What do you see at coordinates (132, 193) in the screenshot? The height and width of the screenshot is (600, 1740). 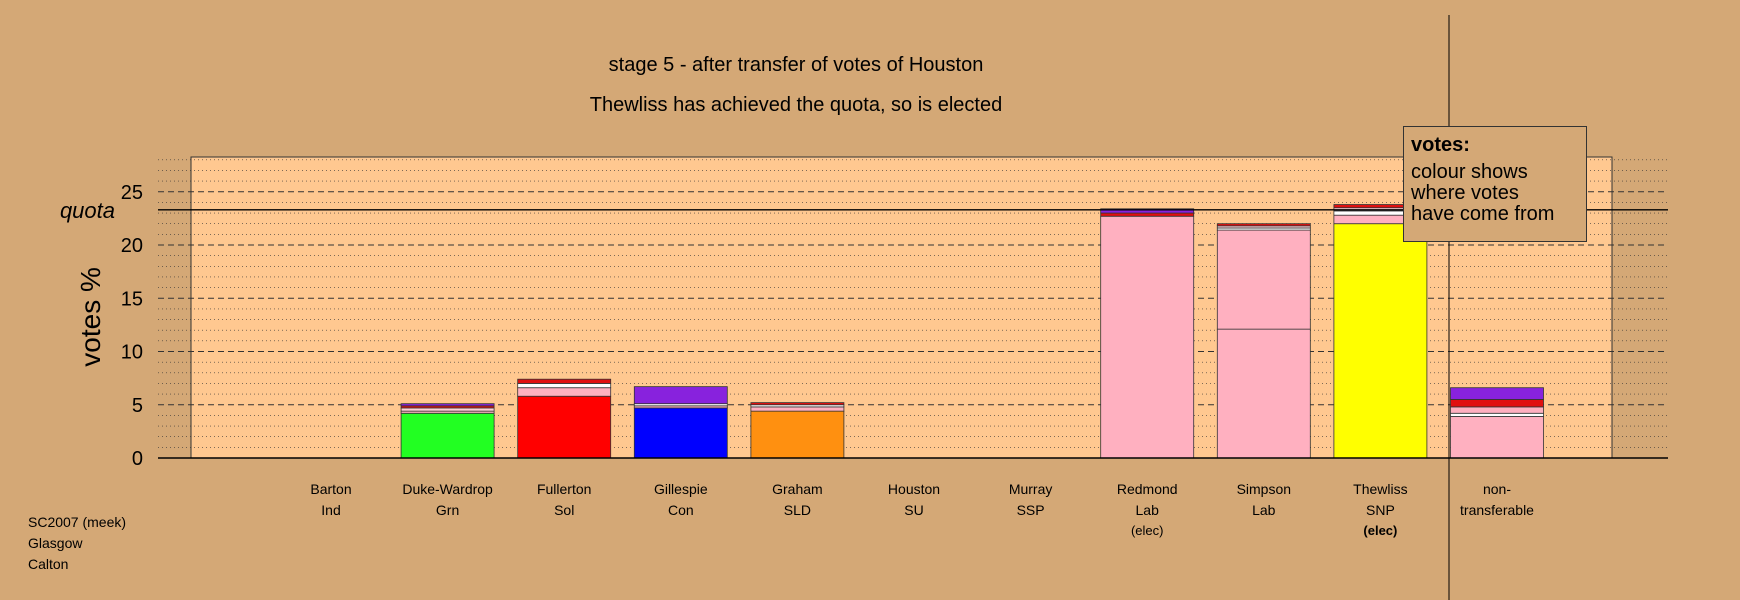 I see `y-tick-label: 25` at bounding box center [132, 193].